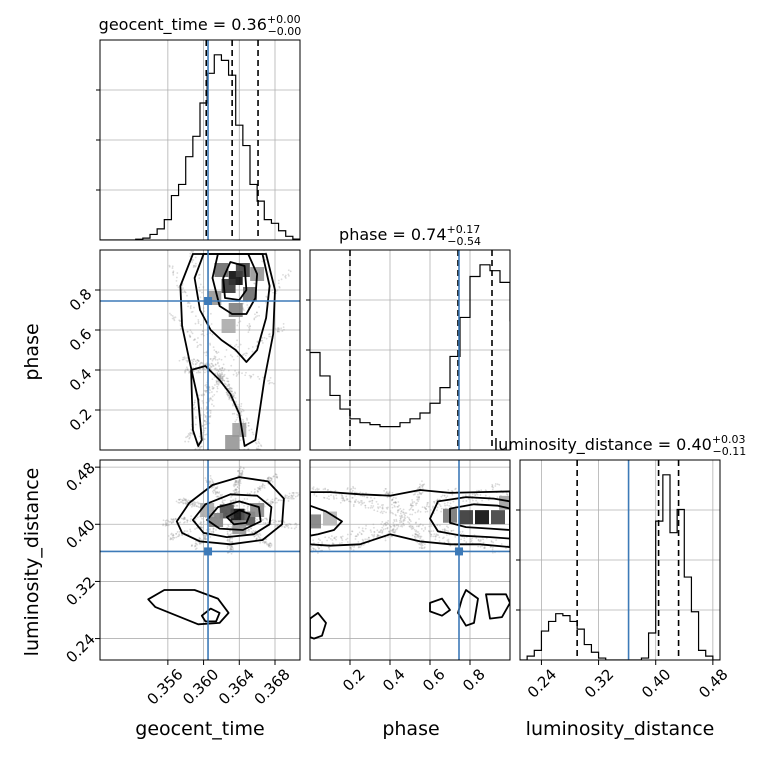  I want to click on title-upper-error: +0.17, so click(464, 229).